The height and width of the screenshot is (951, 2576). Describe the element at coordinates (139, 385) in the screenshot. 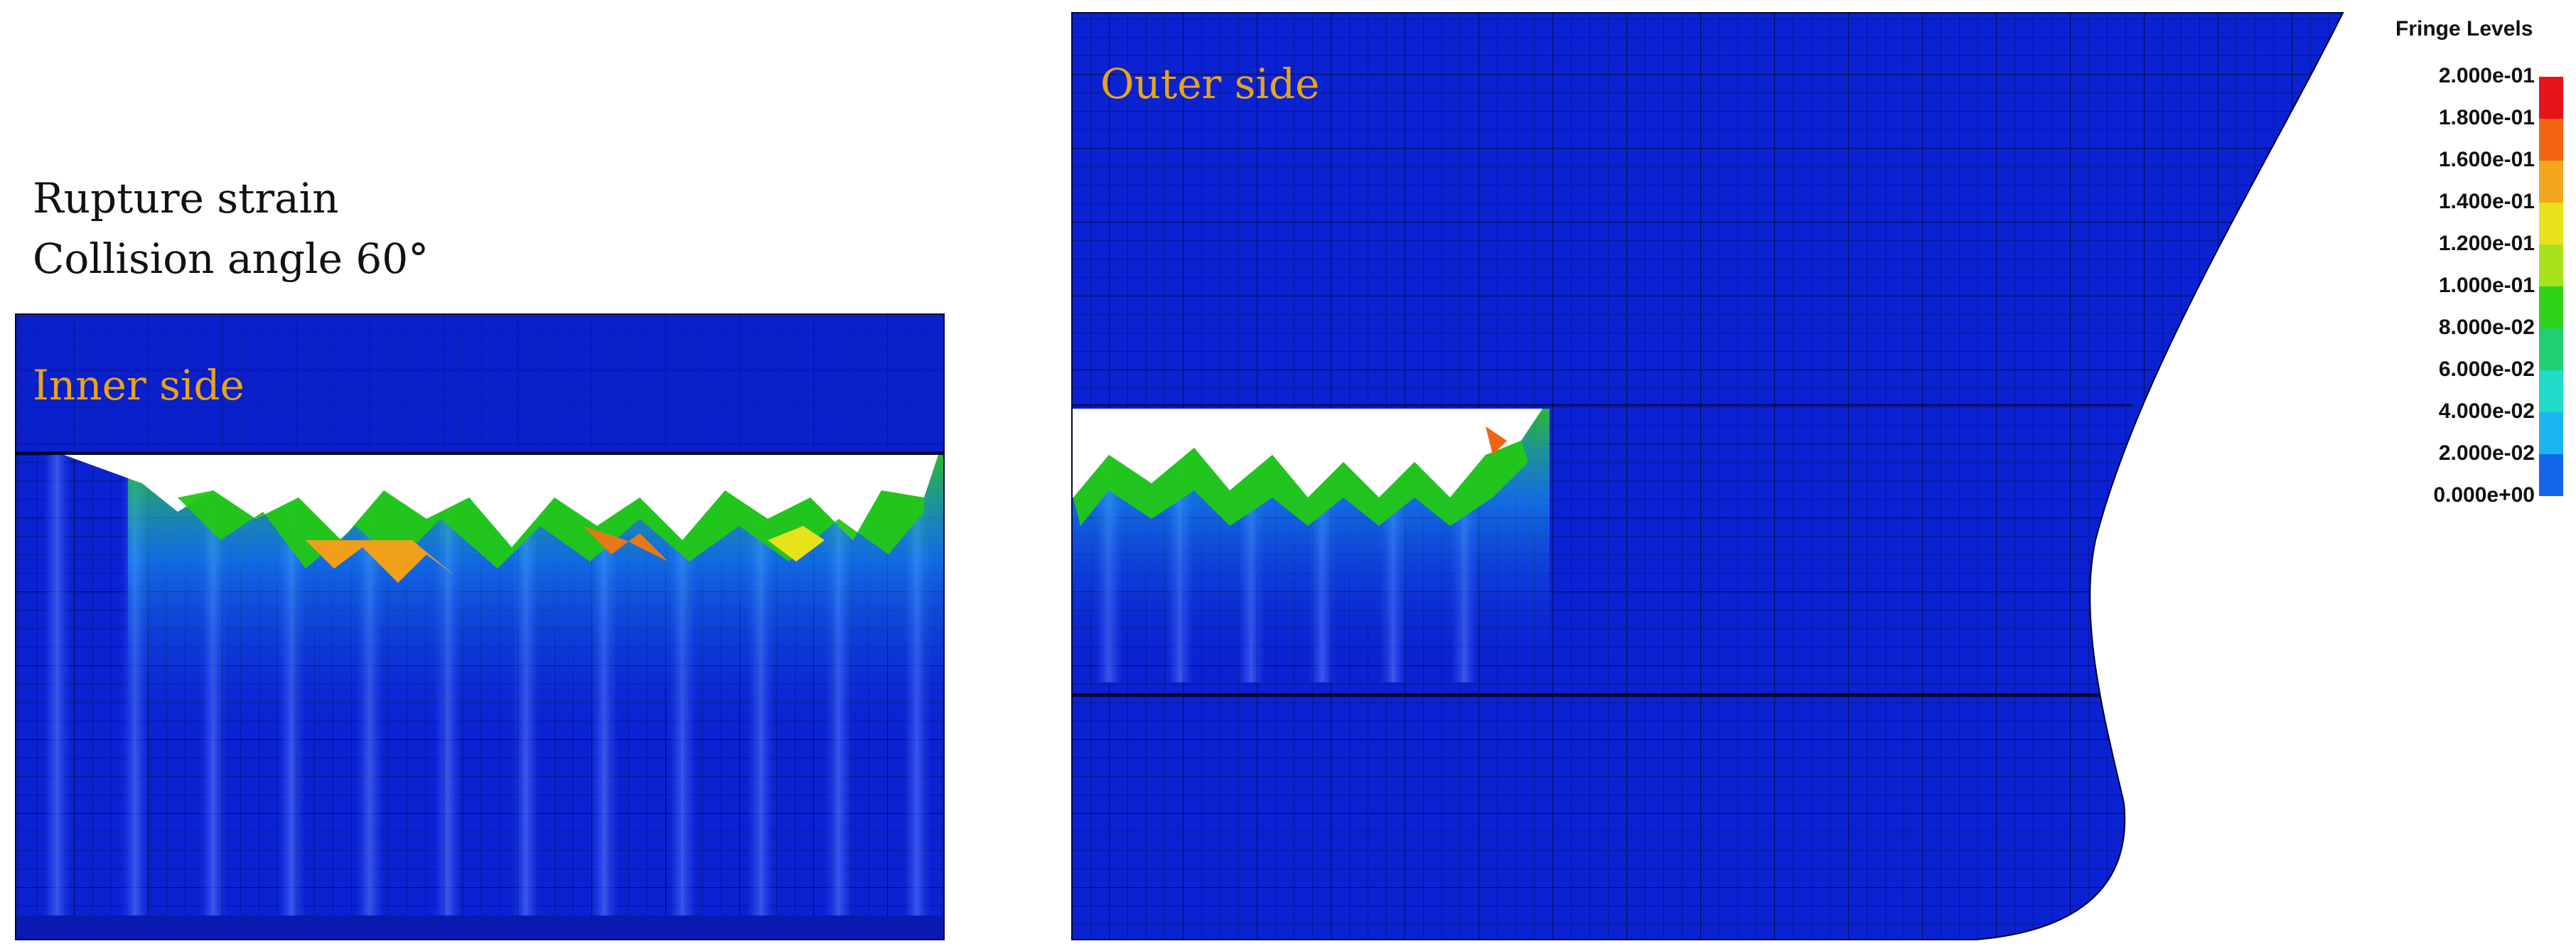

I see `label-inner-side: Inner side` at that location.